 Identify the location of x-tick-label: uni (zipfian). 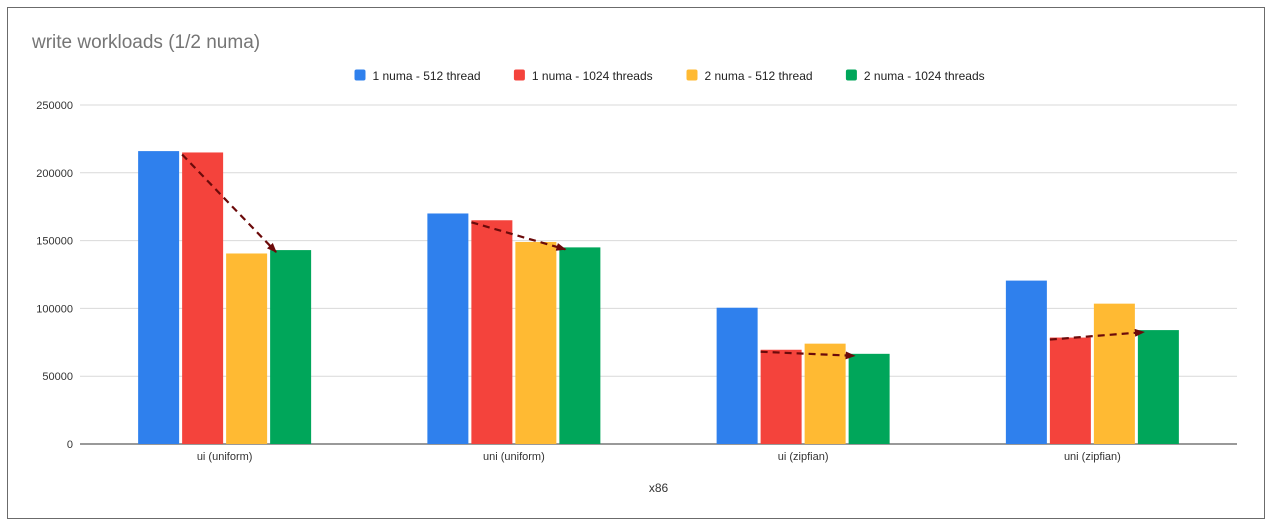
(1092, 457).